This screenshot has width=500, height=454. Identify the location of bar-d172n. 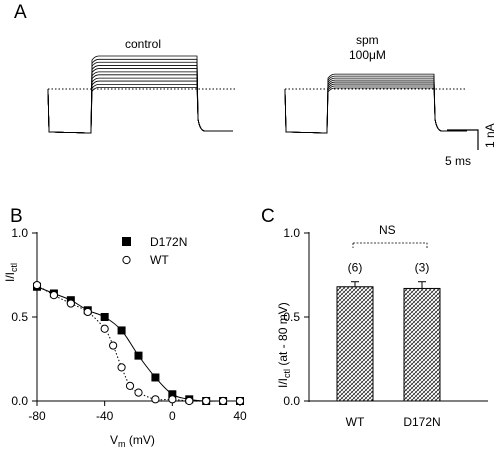
(422, 344).